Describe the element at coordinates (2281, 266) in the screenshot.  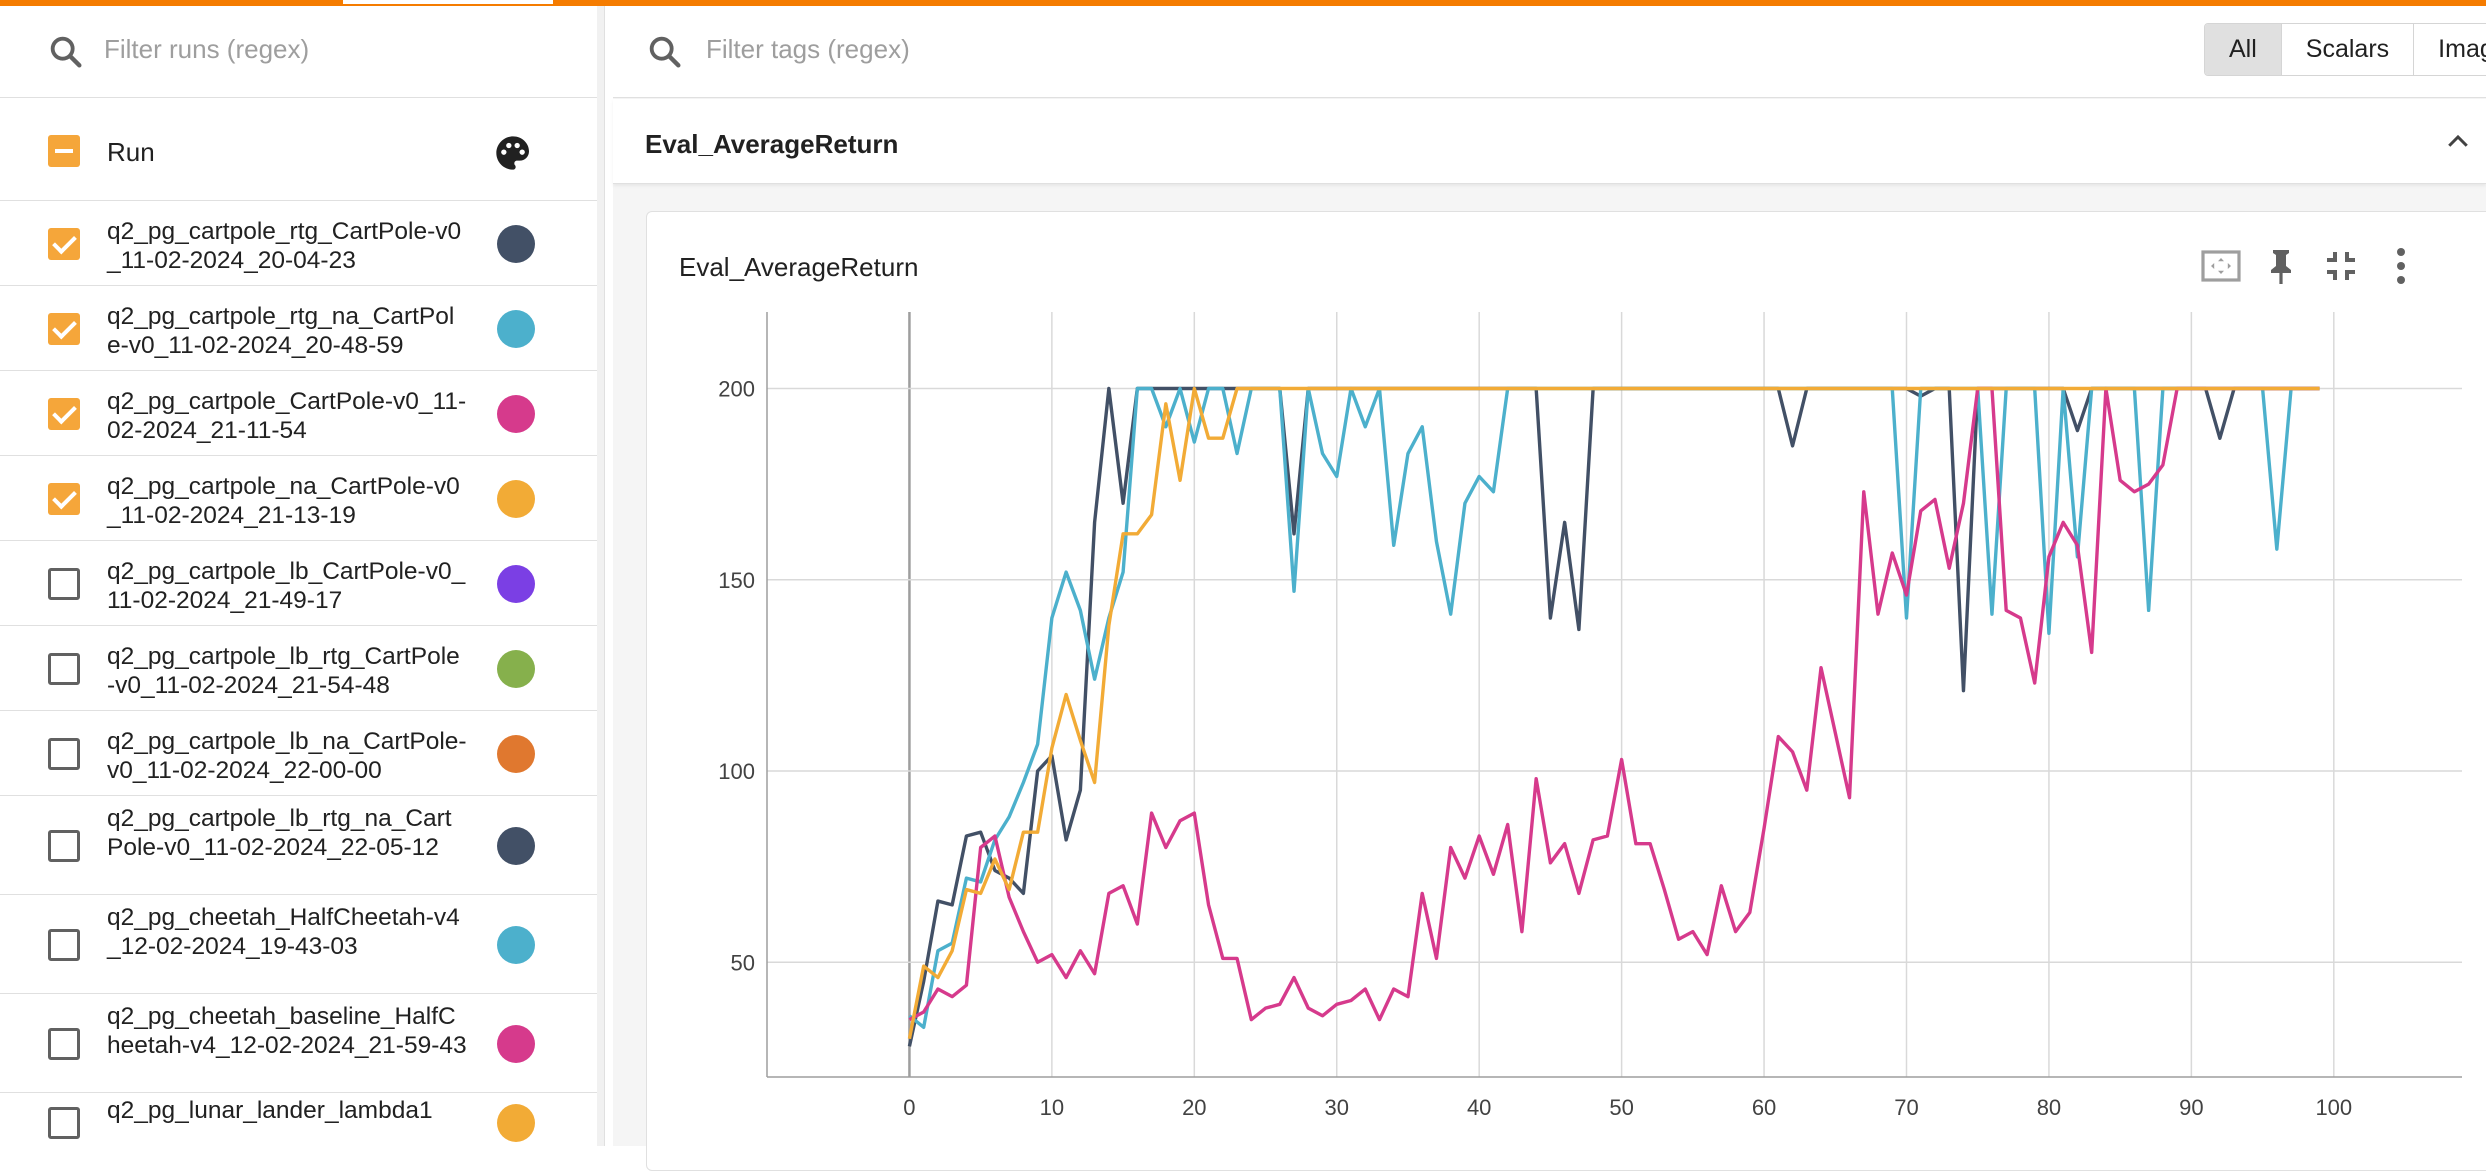
I see `pin-icon` at that location.